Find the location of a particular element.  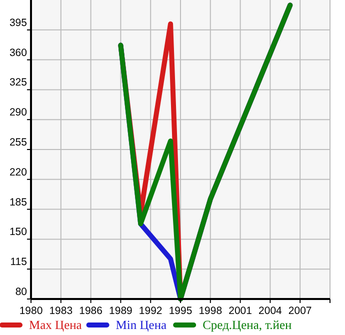

x-tick-label: 1983 is located at coordinates (61, 311).